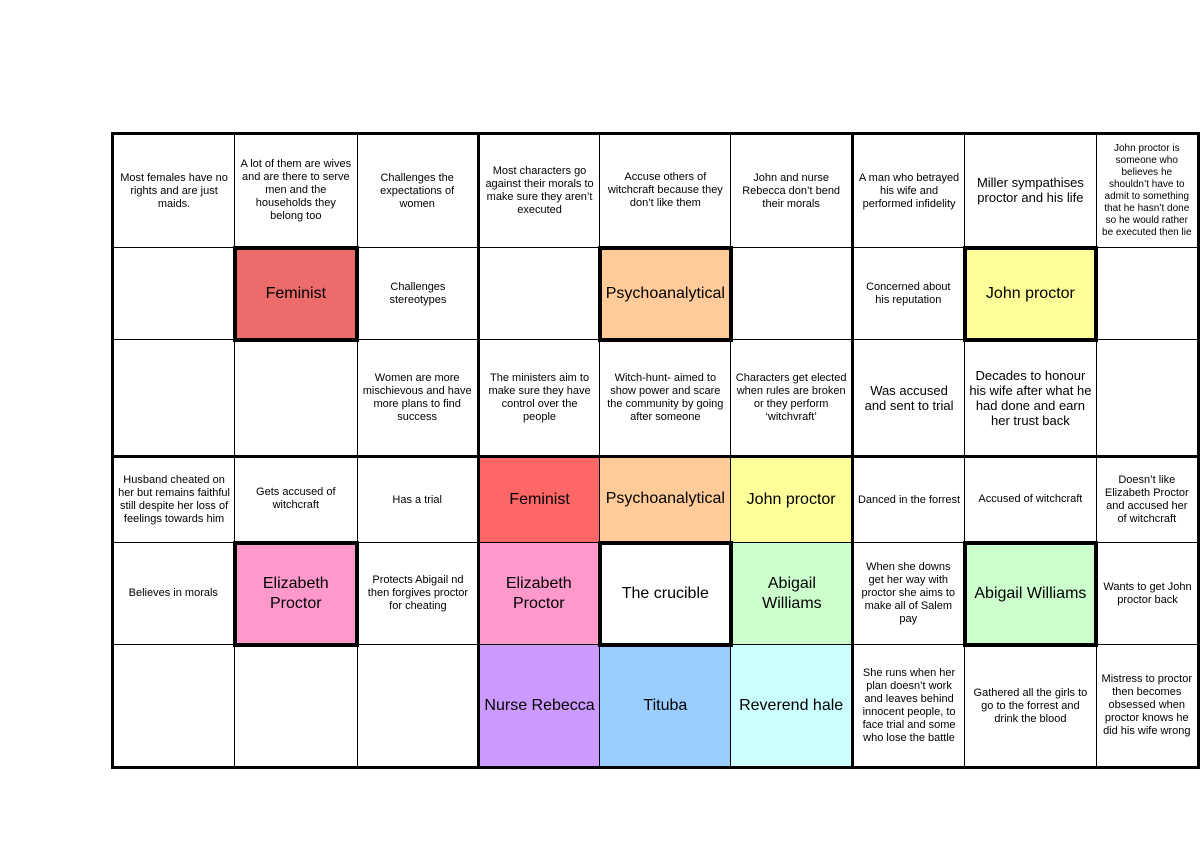  What do you see at coordinates (539, 706) in the screenshot?
I see `center-hub-nurse-rebecca: Nurse Rebecca` at bounding box center [539, 706].